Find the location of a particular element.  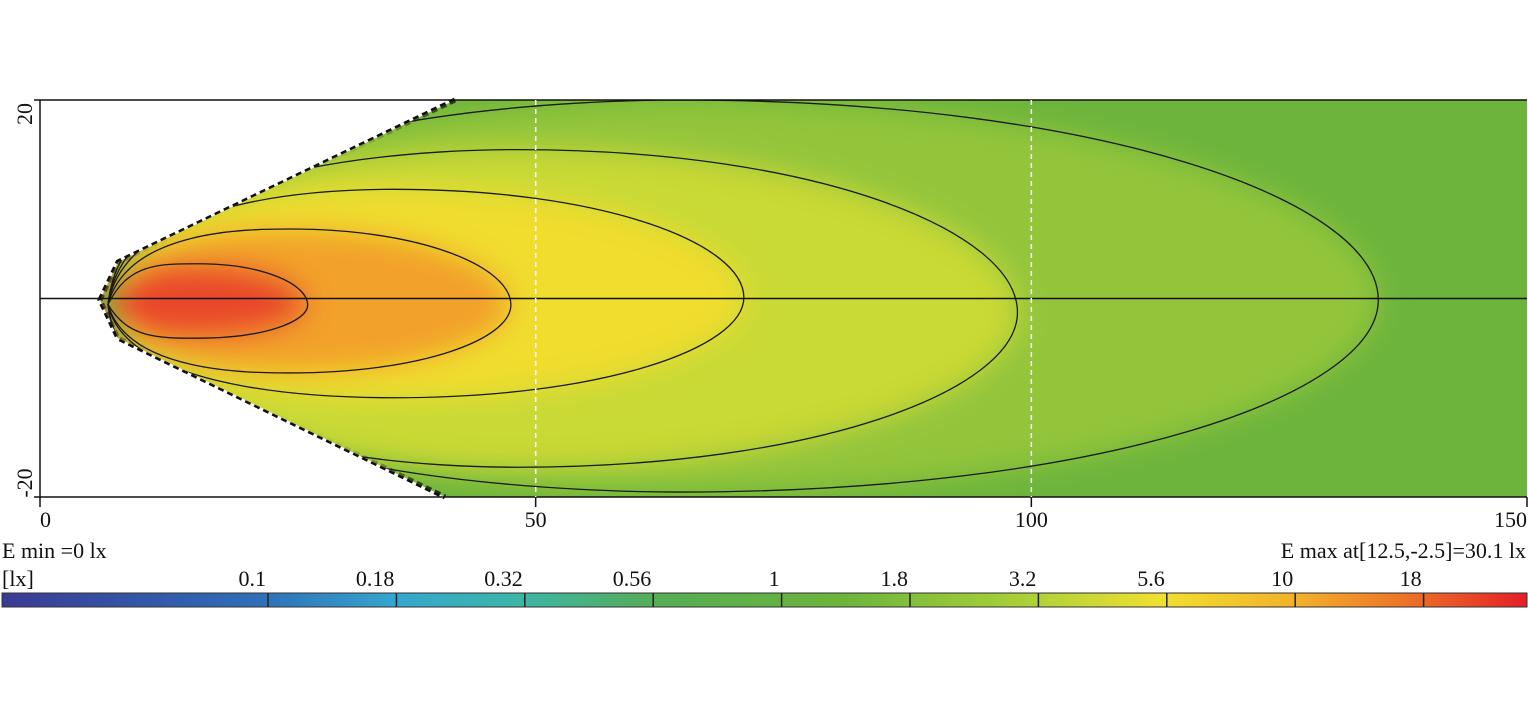

colorbar-label: 1 is located at coordinates (774, 578).